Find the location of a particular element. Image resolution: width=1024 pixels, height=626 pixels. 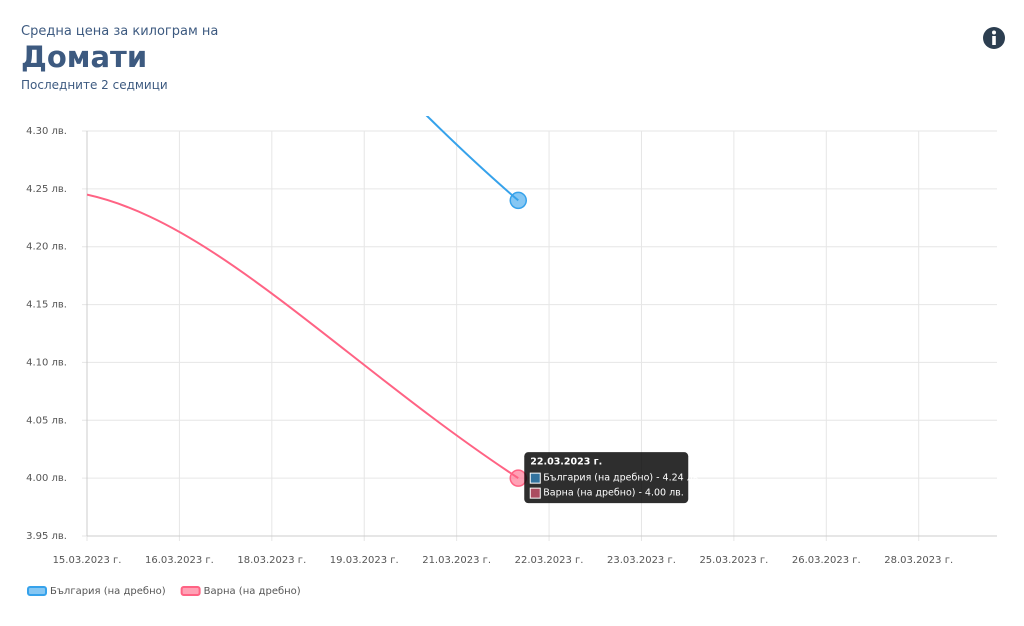

y-tick-label: 4.25 лв. is located at coordinates (46, 189).